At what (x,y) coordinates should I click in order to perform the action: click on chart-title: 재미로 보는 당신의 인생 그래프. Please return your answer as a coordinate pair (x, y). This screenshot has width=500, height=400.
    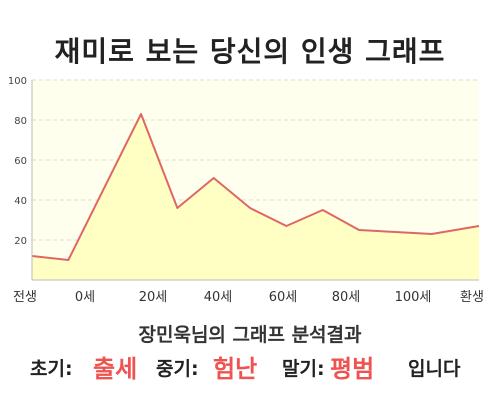
    Looking at the image, I should click on (250, 51).